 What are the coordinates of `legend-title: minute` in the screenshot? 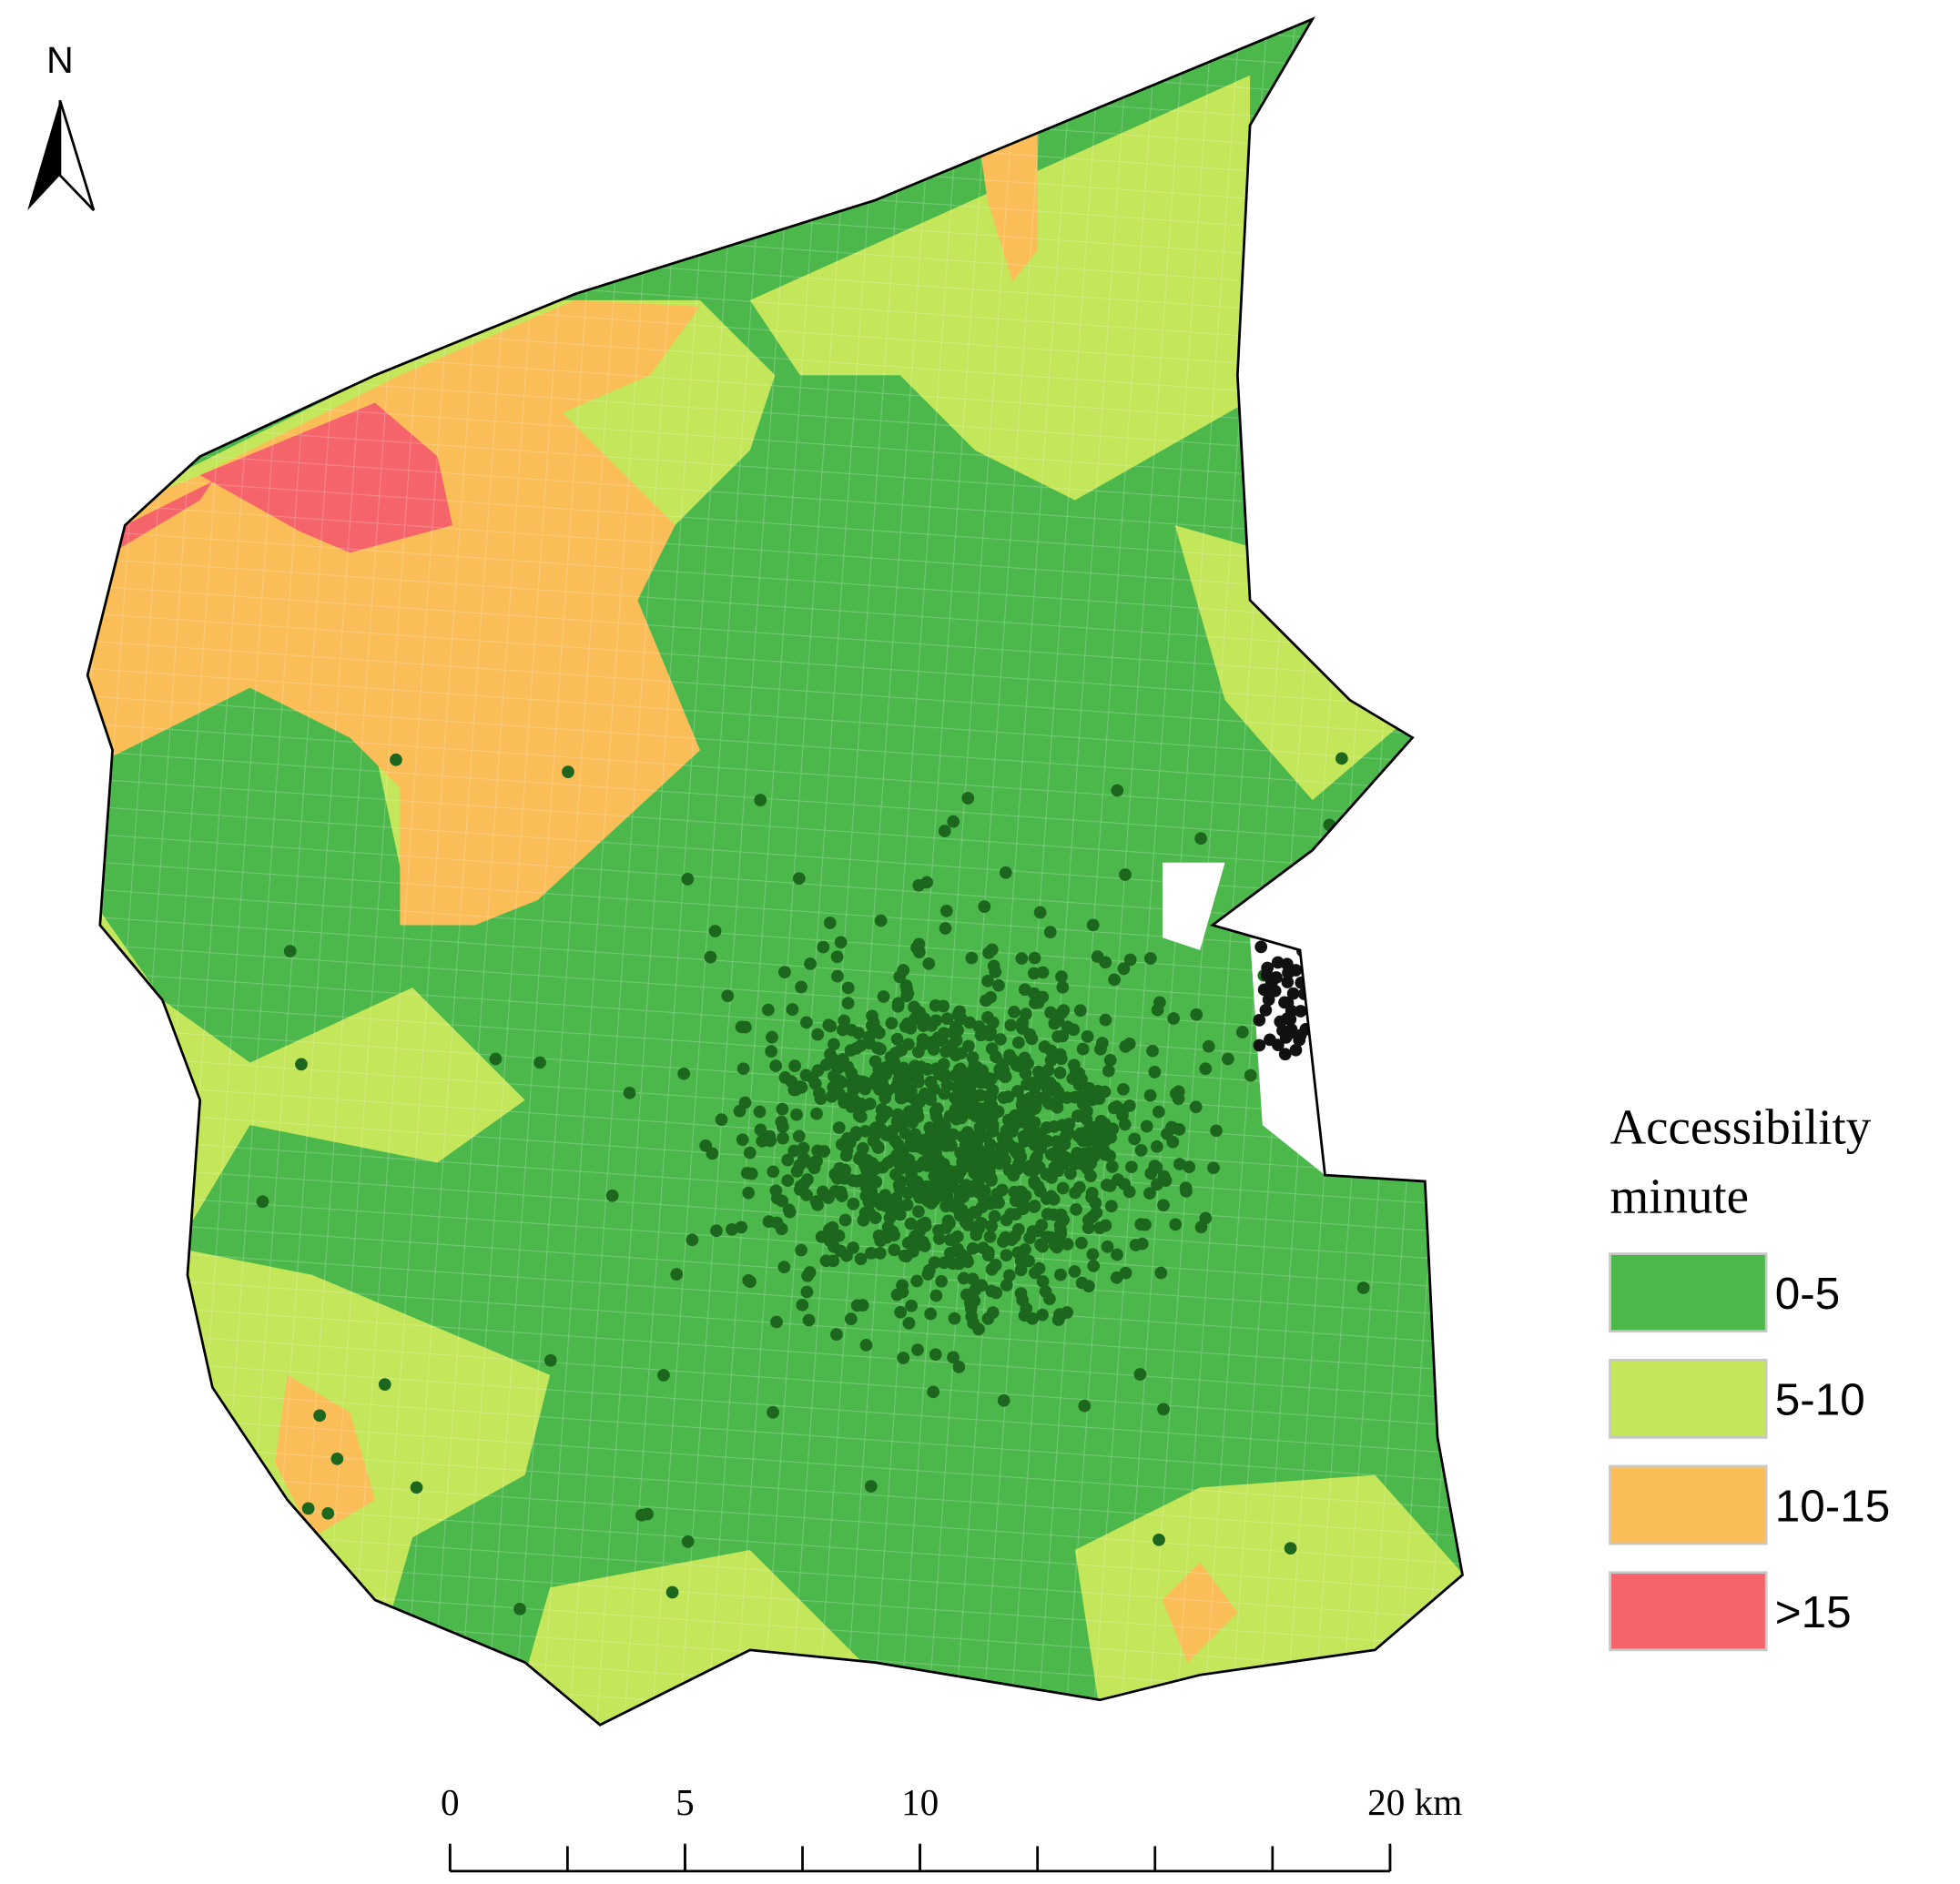 It's located at (1679, 1195).